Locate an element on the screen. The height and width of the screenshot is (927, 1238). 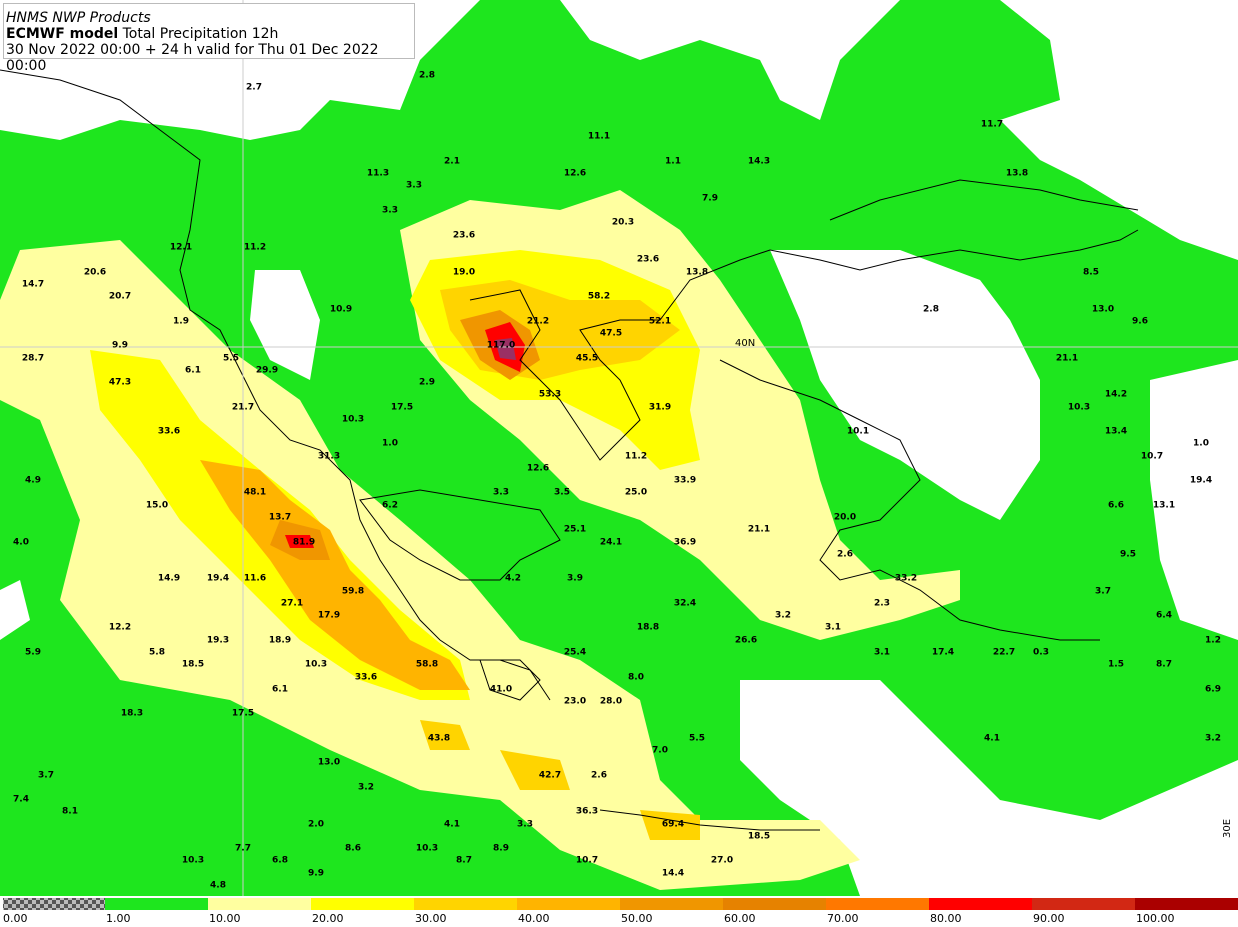
colorbar-label: 90.00 is located at coordinates (1049, 918).